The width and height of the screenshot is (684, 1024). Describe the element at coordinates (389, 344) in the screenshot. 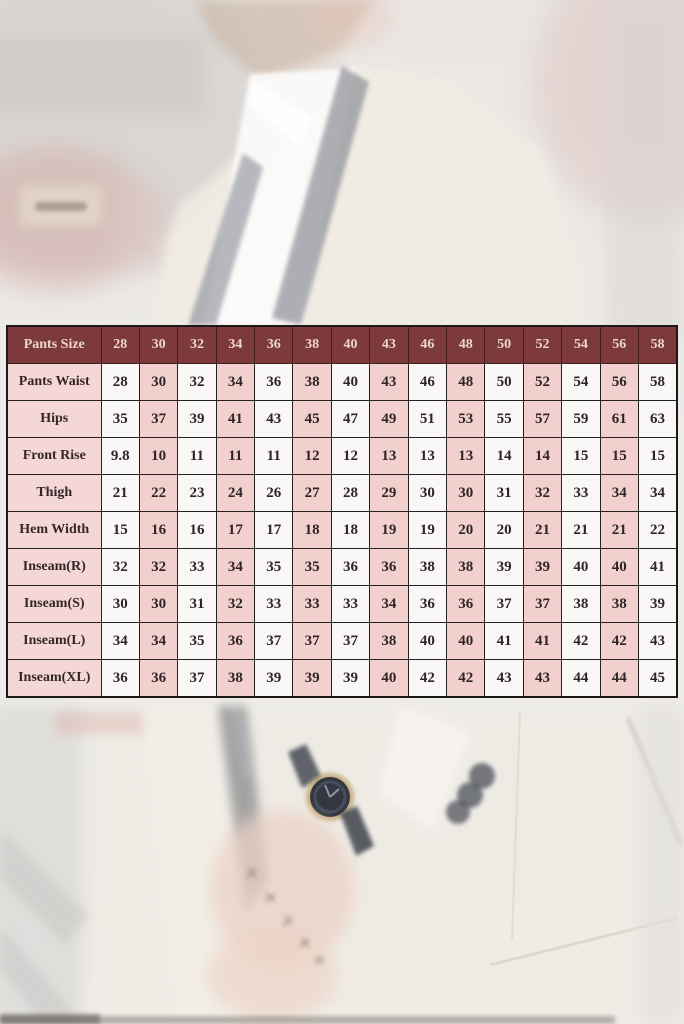

I see `header-size-cell: 43` at that location.